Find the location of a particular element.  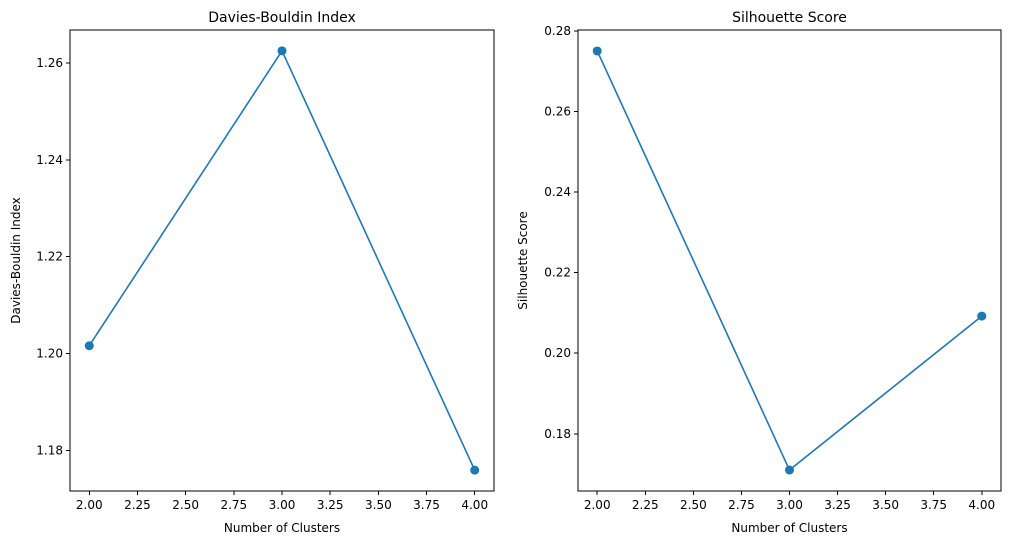

chart-2-x-tick-label: 3.00 is located at coordinates (789, 505).